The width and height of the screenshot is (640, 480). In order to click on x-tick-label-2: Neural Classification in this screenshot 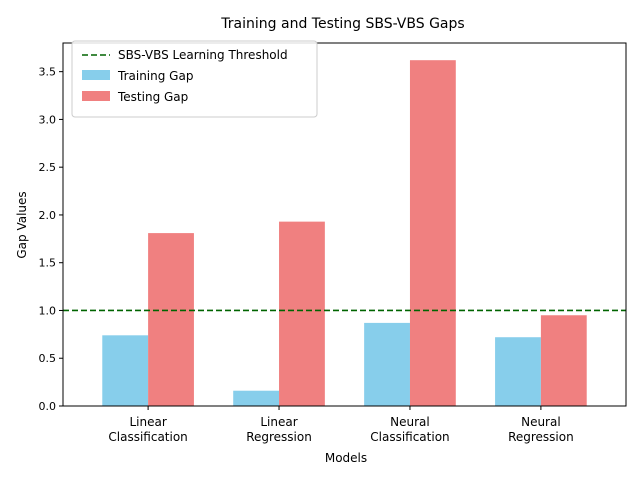, I will do `click(409, 429)`.